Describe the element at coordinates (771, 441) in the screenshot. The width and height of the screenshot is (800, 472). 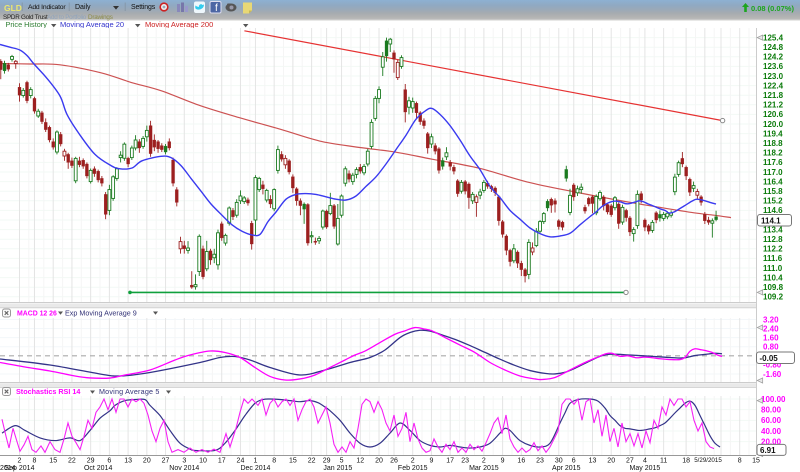
I see `svg-text: 20.00` at that location.